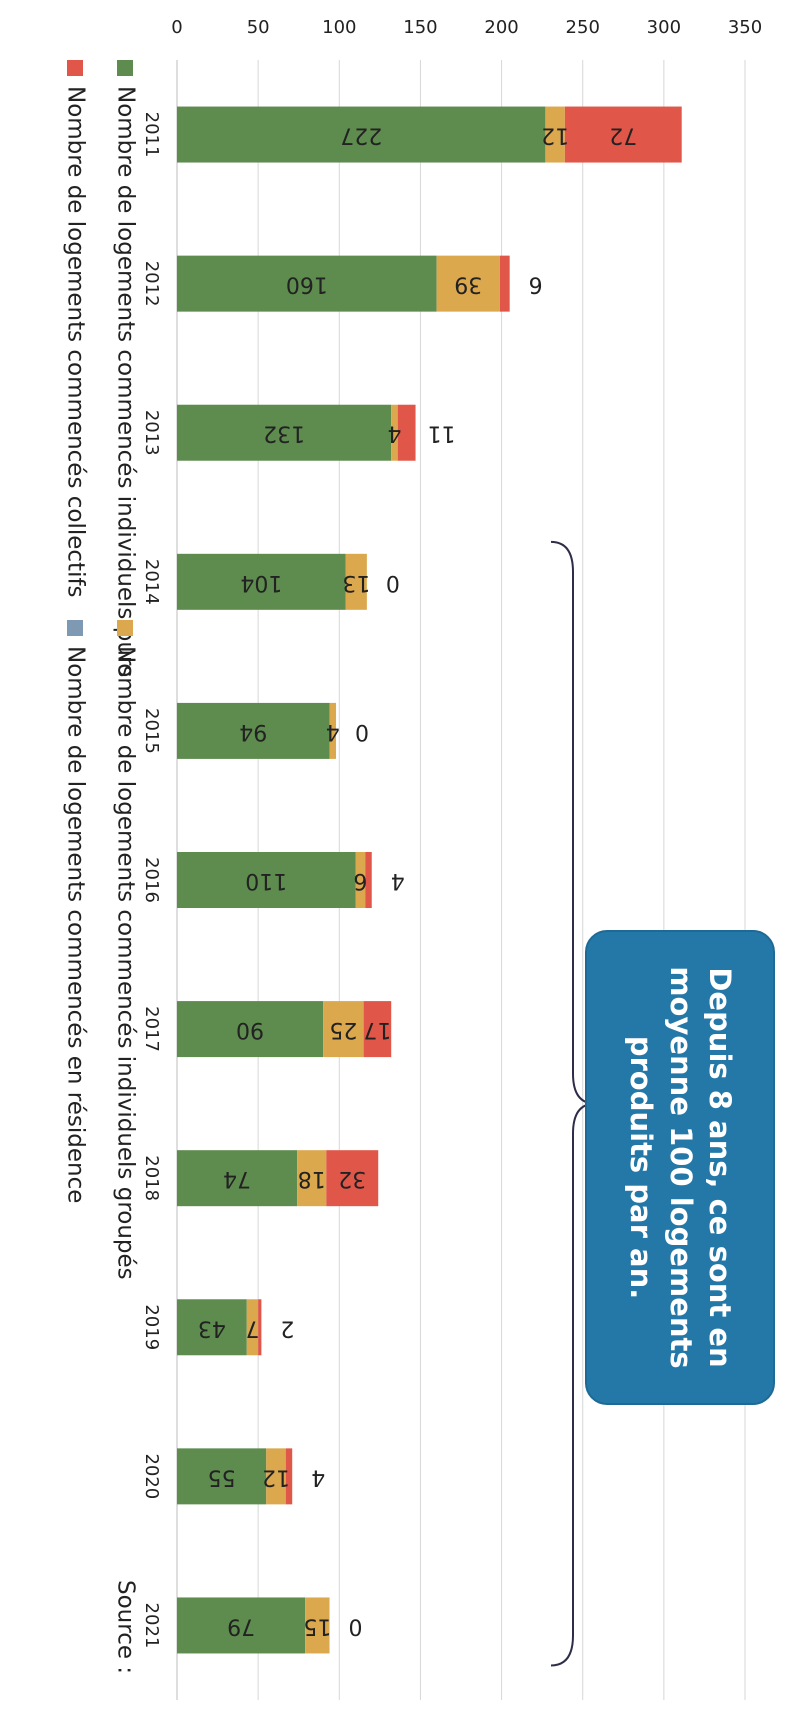  I want to click on data-label: 79, so click(241, 1625).